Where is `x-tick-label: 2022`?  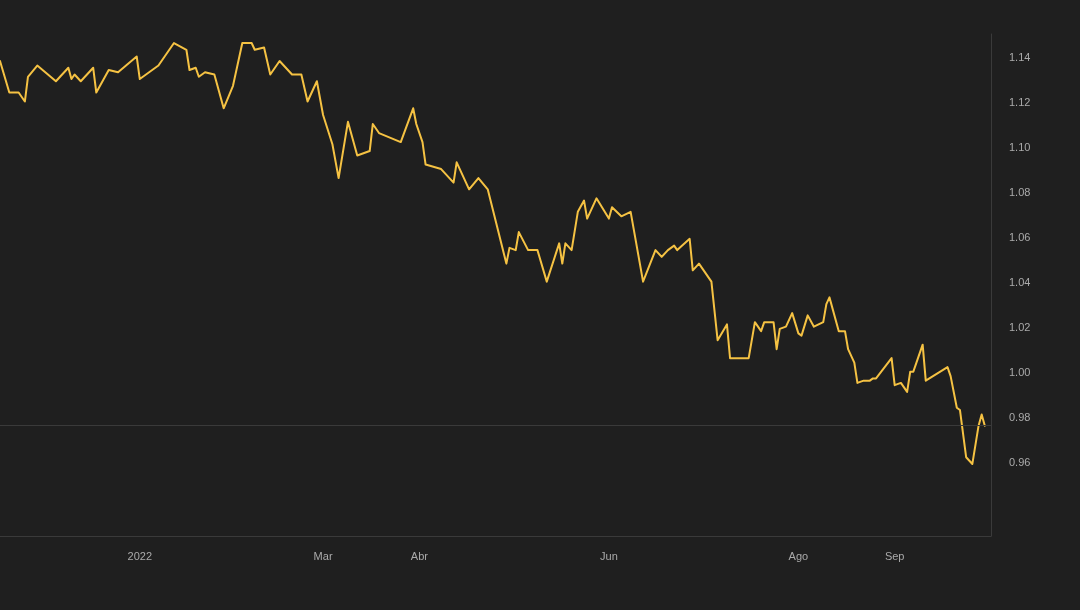
x-tick-label: 2022 is located at coordinates (140, 555).